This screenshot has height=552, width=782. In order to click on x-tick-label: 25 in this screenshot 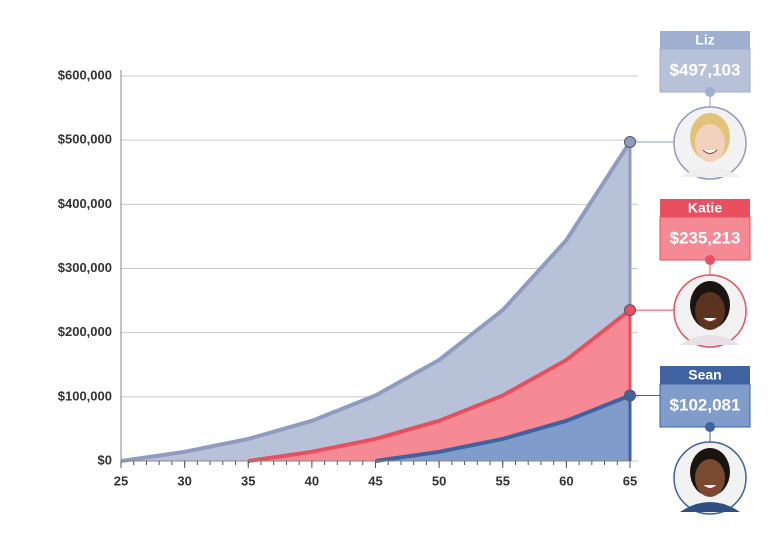, I will do `click(121, 480)`.